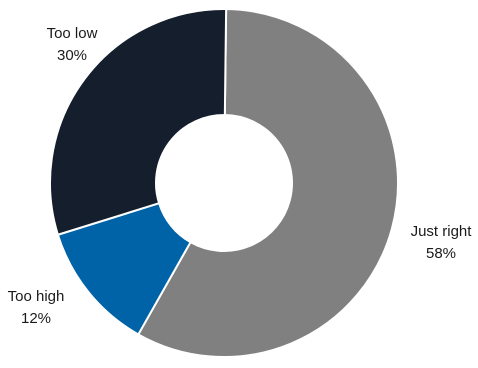 This screenshot has width=478, height=368. What do you see at coordinates (36, 307) in the screenshot?
I see `data-label-too-high: Too high 12%` at bounding box center [36, 307].